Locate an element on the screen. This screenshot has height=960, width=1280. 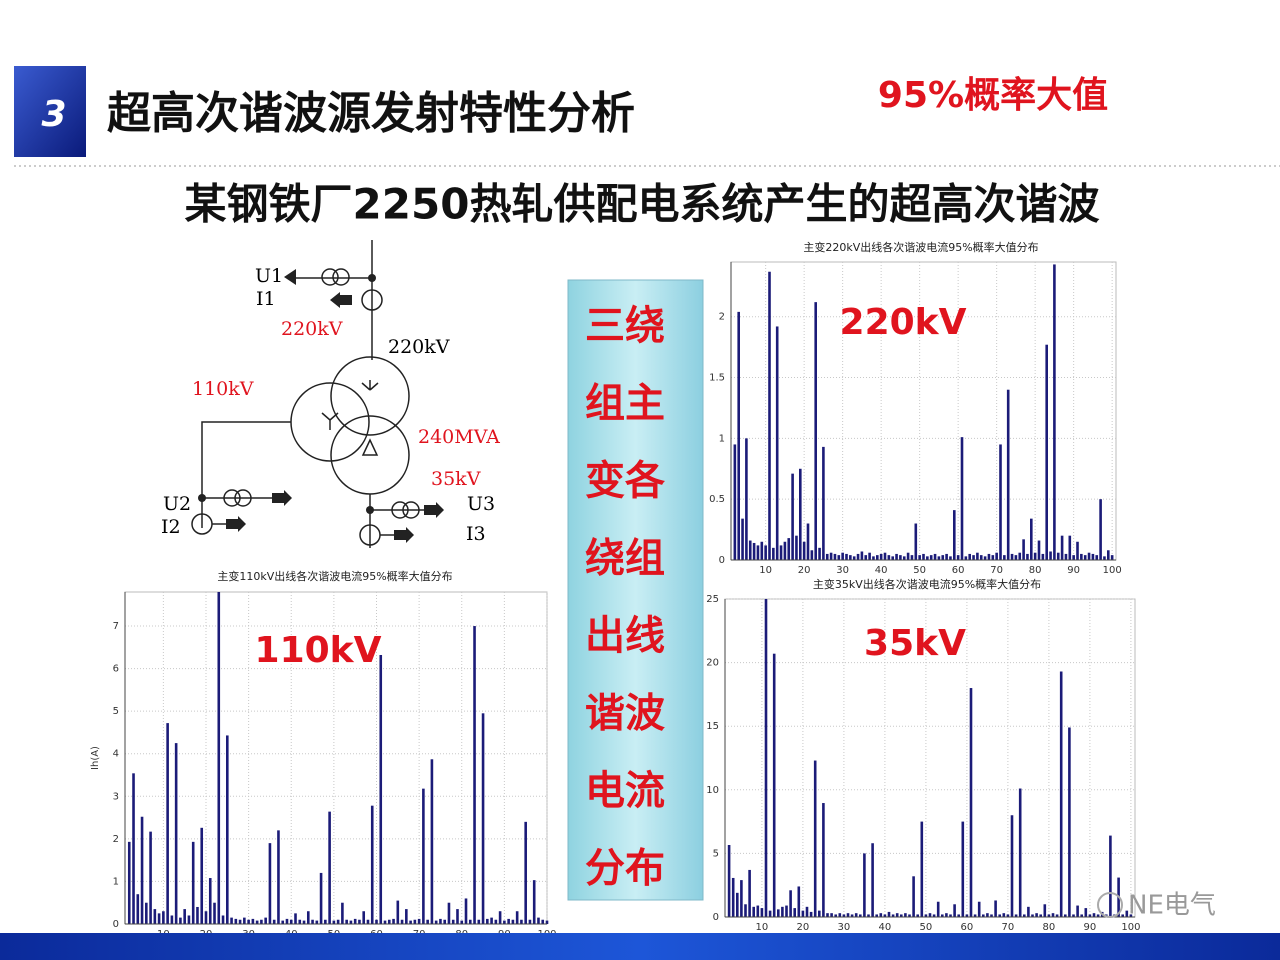
caption-line: 组主 is located at coordinates (625, 404).